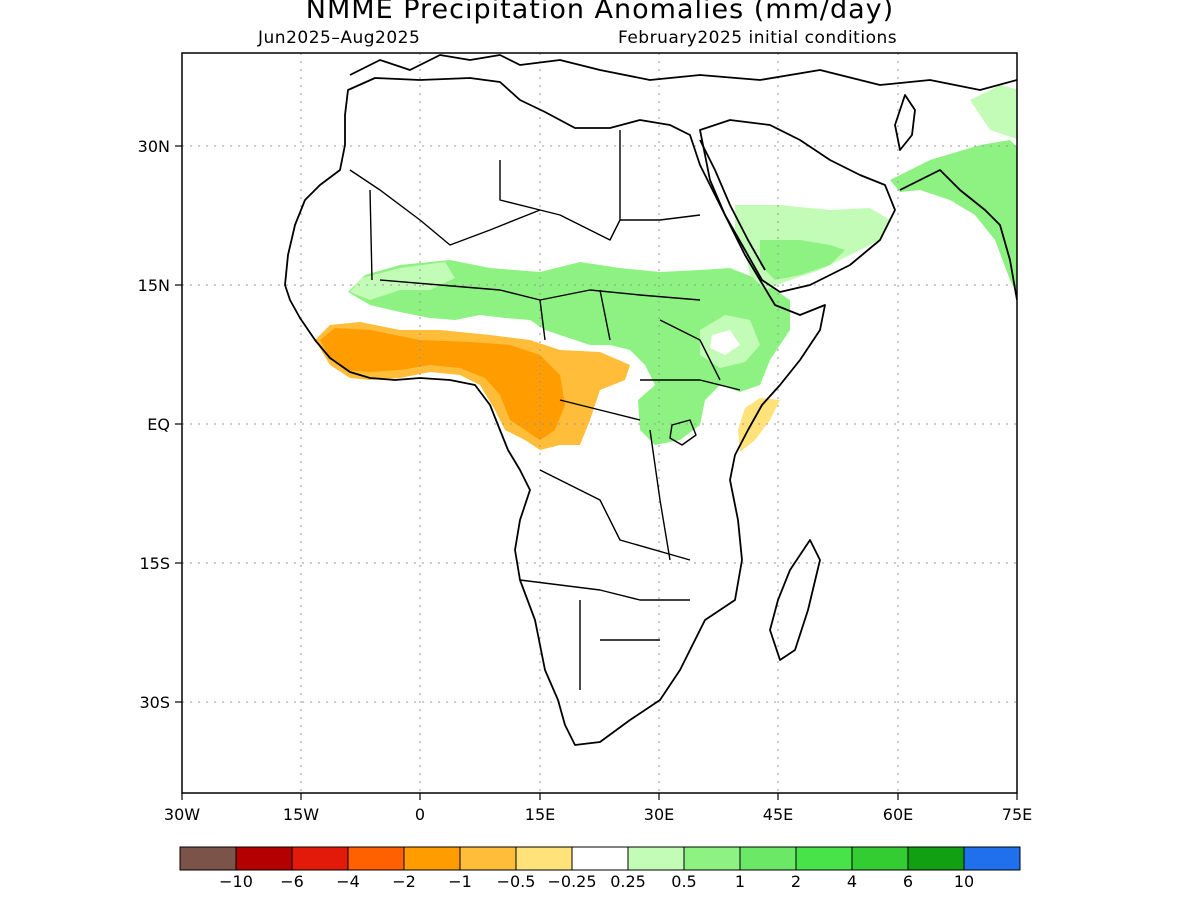 This screenshot has height=900, width=1200. I want to click on lat-labels: 30N 15N EQ 15S 30S, so click(154, 424).